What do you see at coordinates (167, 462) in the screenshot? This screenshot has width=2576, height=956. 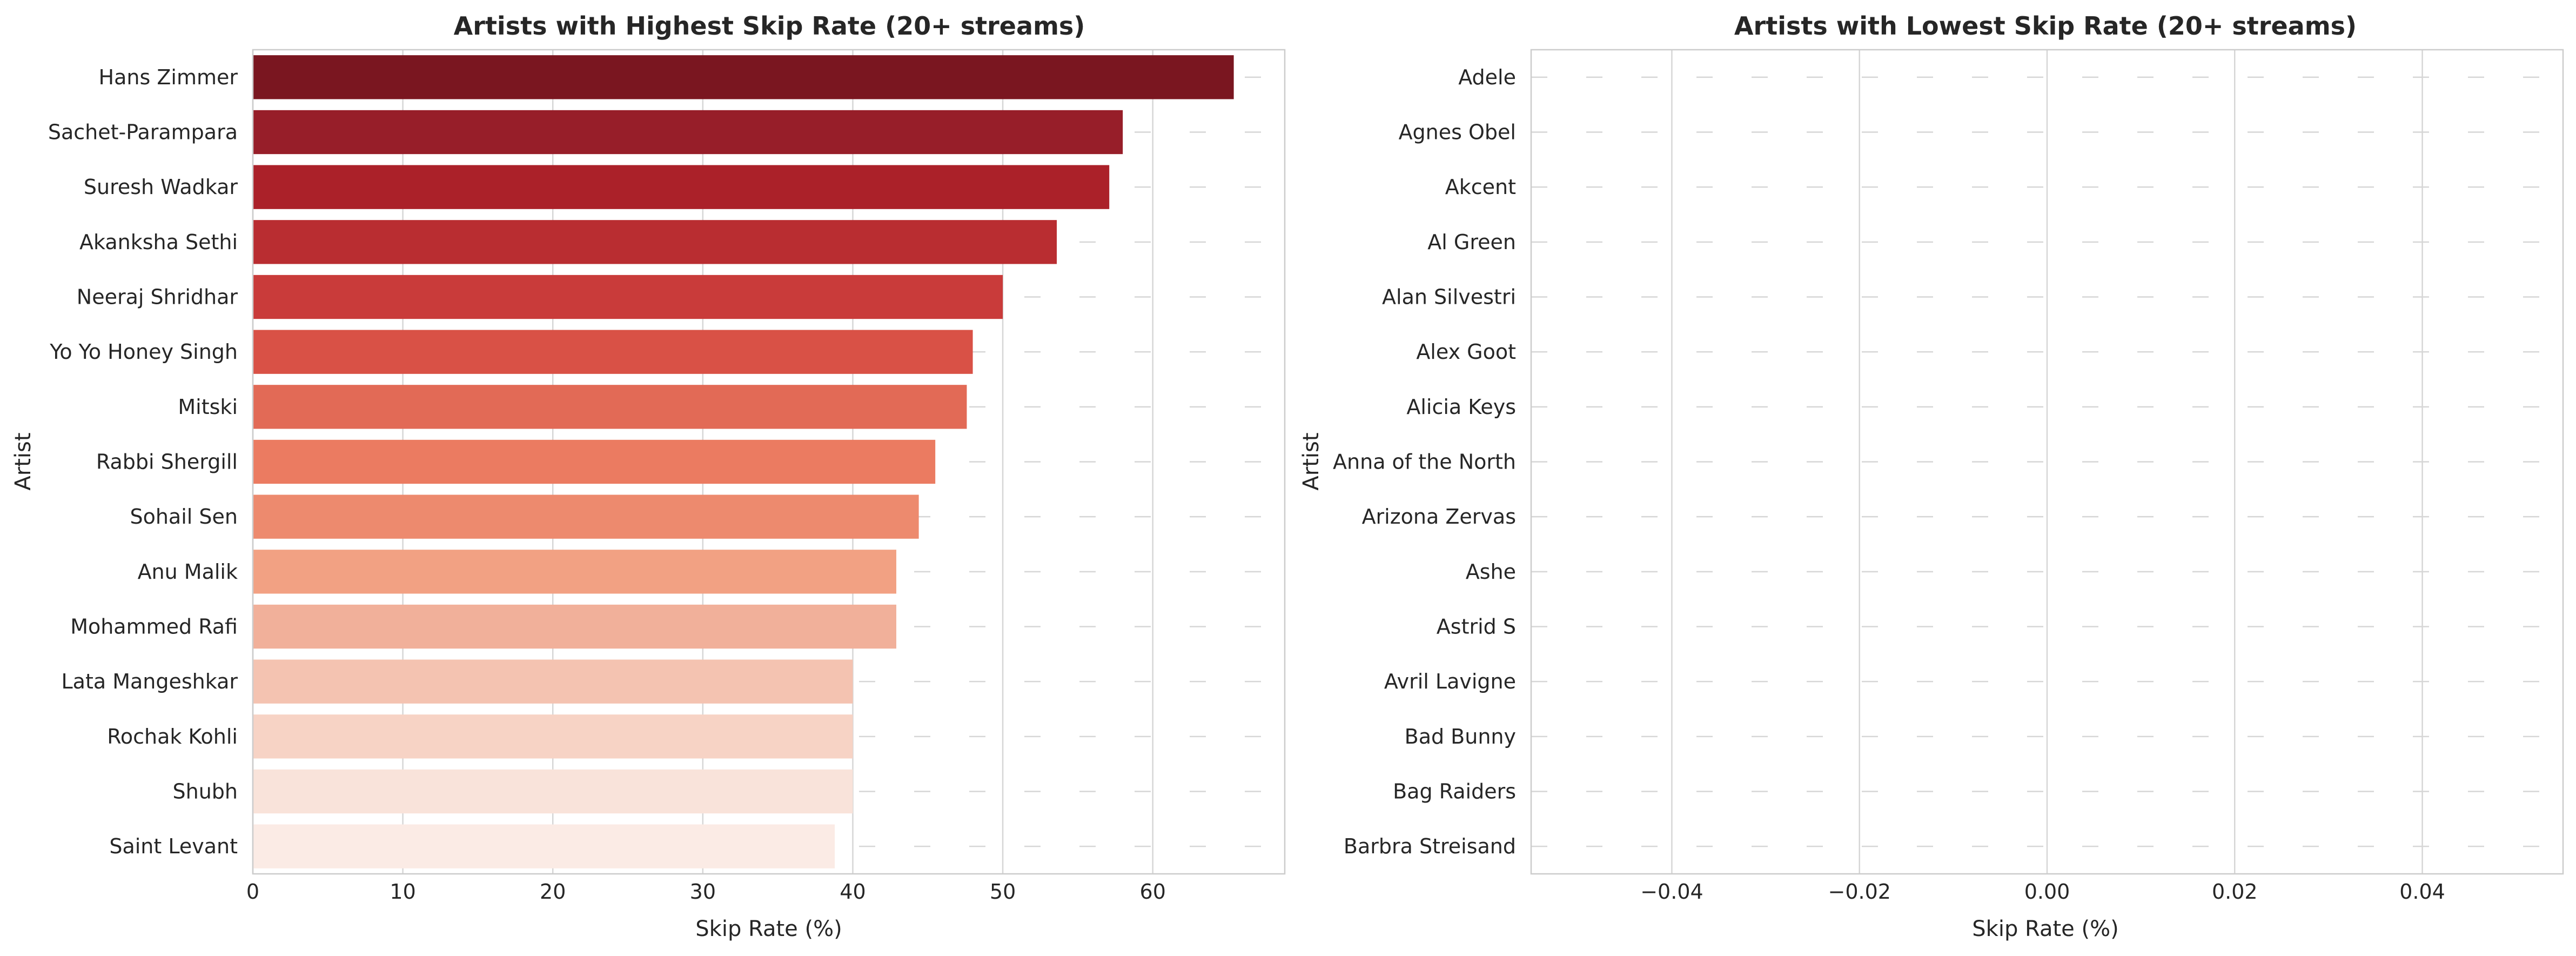 I see `y-tick-label: Rabbi Shergill` at bounding box center [167, 462].